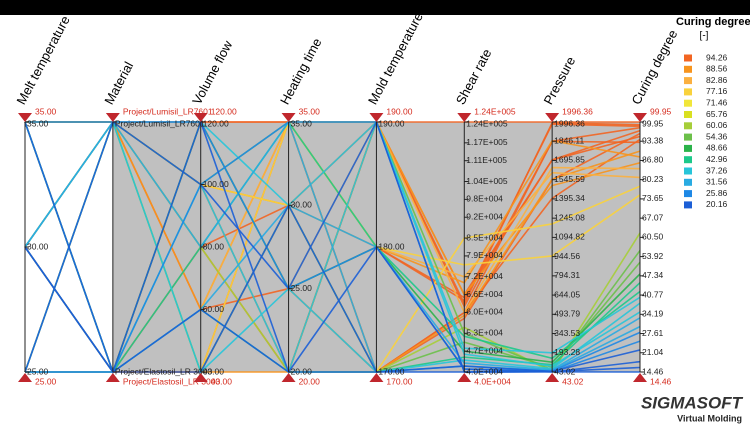  Describe the element at coordinates (717, 204) in the screenshot. I see `legend-label: 20.16` at that location.